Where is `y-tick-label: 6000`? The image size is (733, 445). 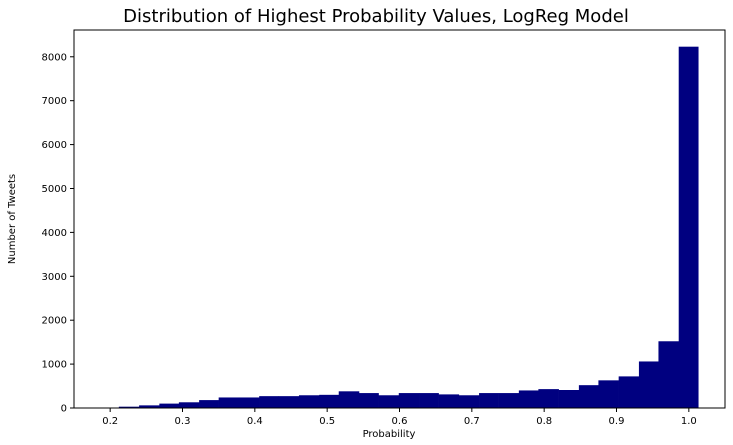 y-tick-label: 6000 is located at coordinates (54, 145).